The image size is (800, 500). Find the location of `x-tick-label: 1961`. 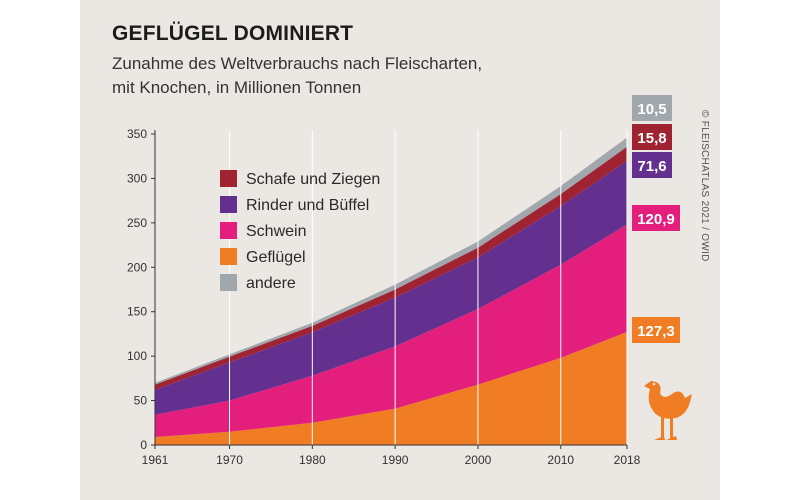

x-tick-label: 1961 is located at coordinates (155, 460).